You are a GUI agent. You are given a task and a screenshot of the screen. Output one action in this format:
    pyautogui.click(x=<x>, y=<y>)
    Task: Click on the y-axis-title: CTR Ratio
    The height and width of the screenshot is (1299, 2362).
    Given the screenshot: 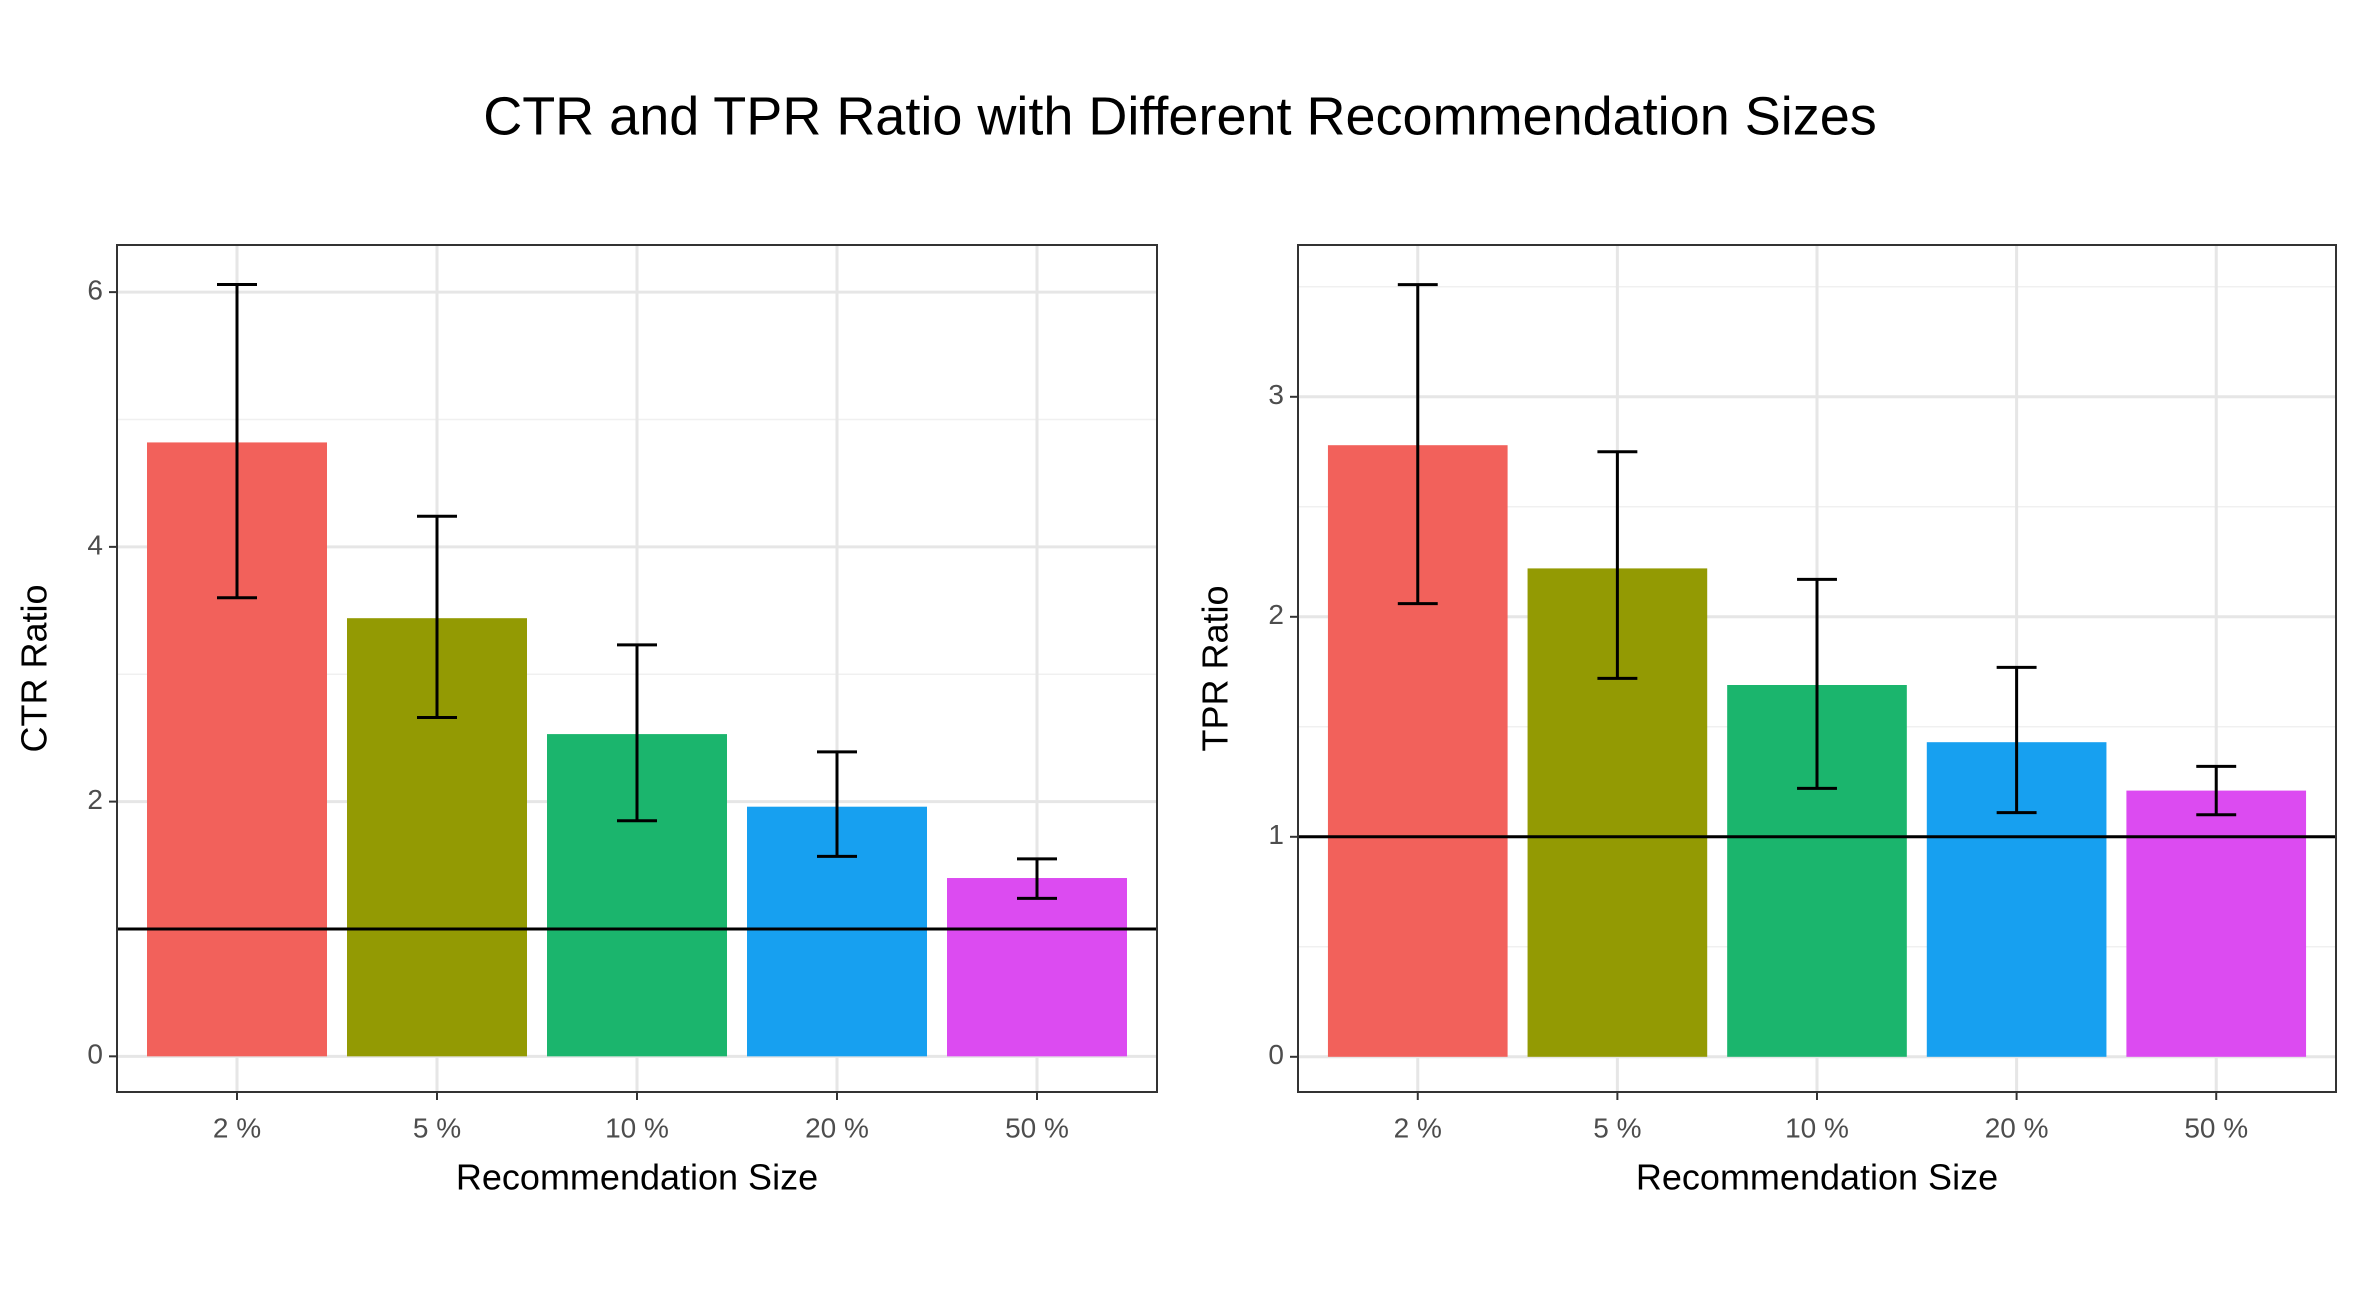 What is the action you would take?
    pyautogui.click(x=34, y=668)
    